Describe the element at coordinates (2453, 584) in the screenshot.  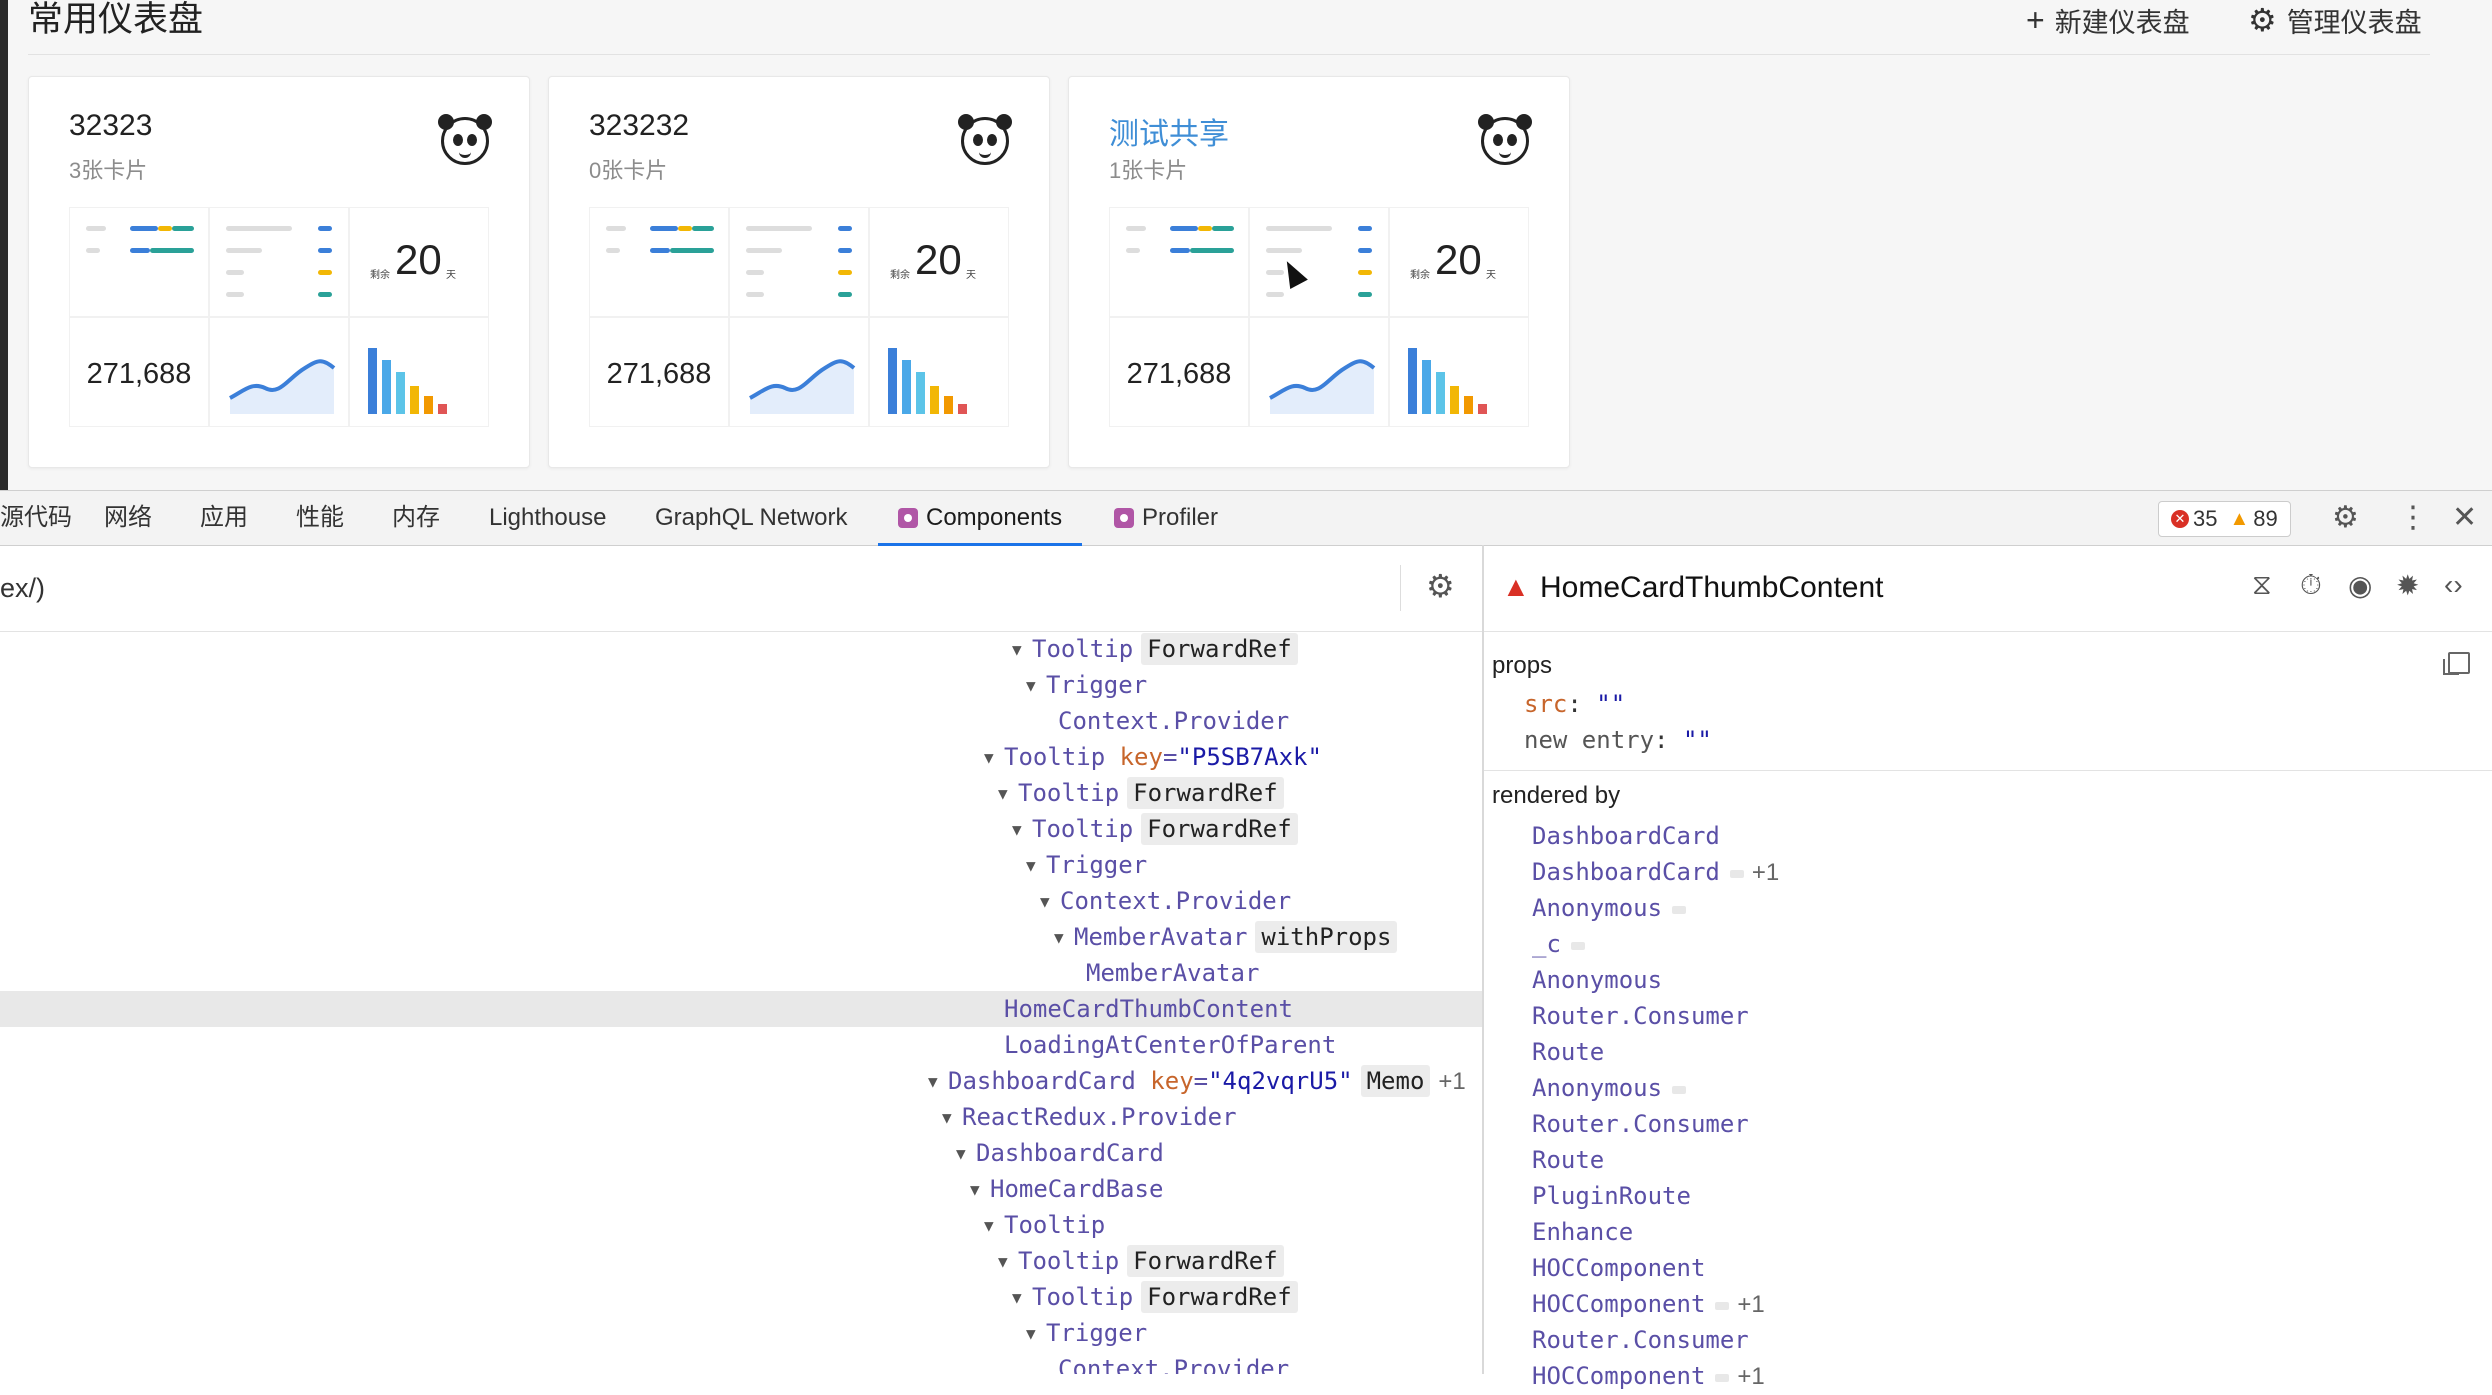
I see `view-source-icon: ‹›` at that location.